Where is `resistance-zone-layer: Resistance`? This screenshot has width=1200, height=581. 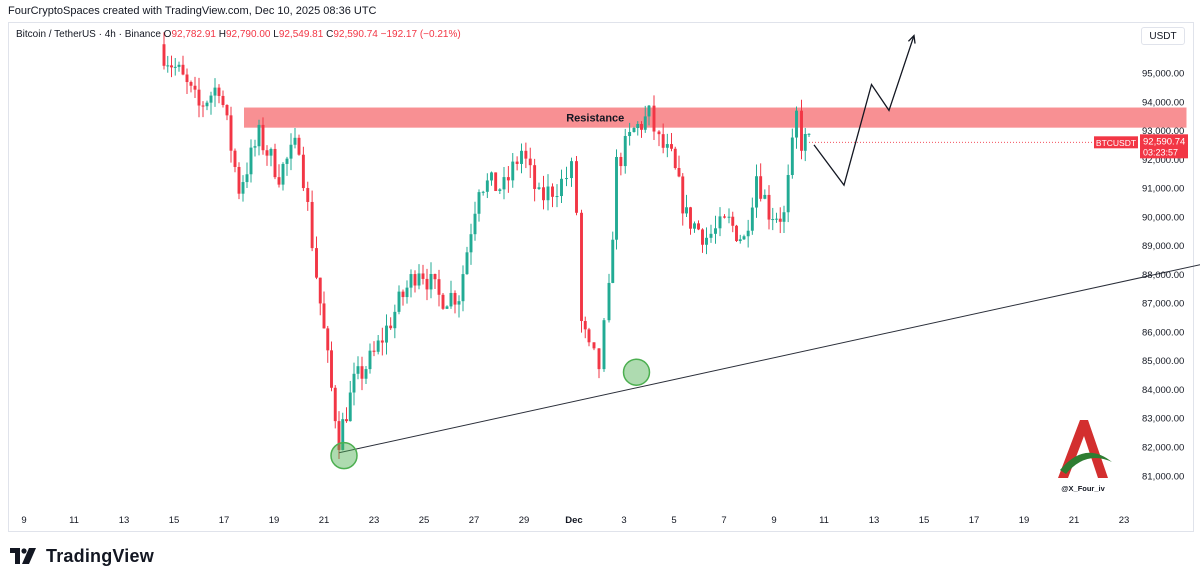 resistance-zone-layer: Resistance is located at coordinates (715, 117).